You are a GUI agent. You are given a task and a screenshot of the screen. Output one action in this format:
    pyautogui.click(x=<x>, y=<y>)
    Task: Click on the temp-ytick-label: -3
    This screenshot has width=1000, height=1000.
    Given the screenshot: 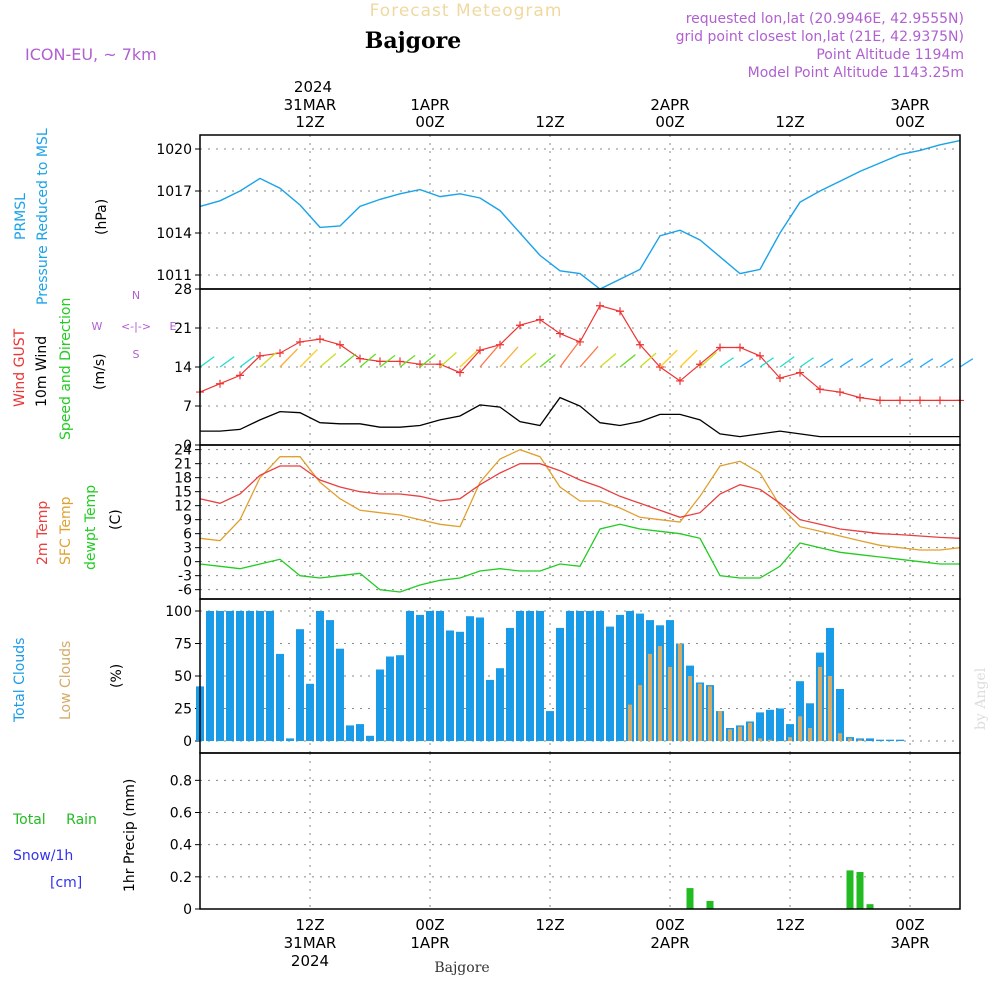 What is the action you would take?
    pyautogui.click(x=185, y=577)
    